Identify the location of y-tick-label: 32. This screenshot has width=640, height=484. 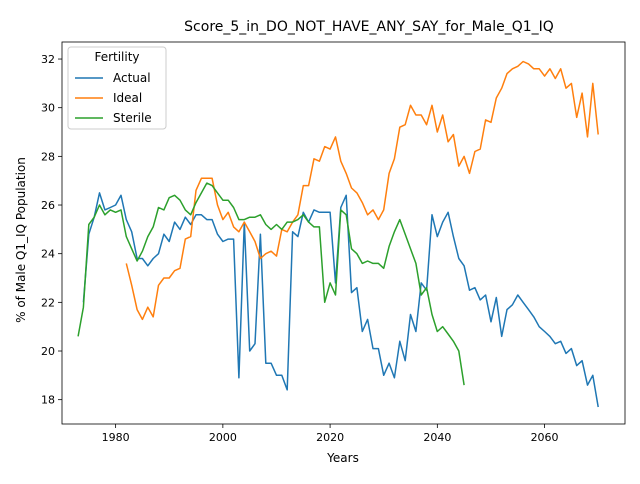
(48, 59).